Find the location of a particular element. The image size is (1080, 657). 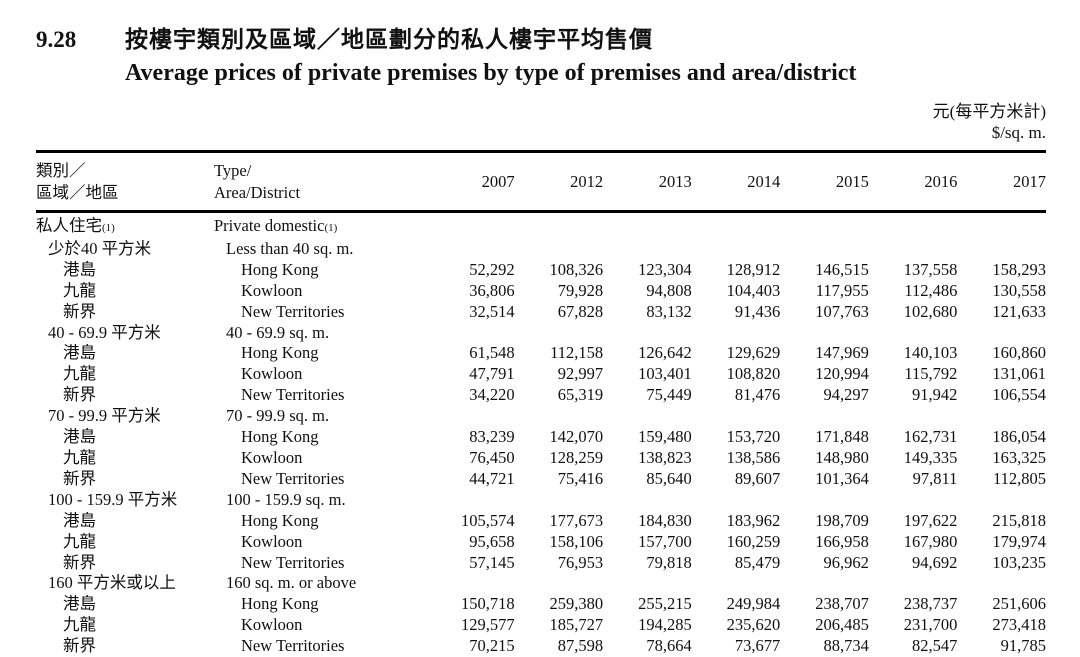

cell-value: 95,658 is located at coordinates (470, 542).